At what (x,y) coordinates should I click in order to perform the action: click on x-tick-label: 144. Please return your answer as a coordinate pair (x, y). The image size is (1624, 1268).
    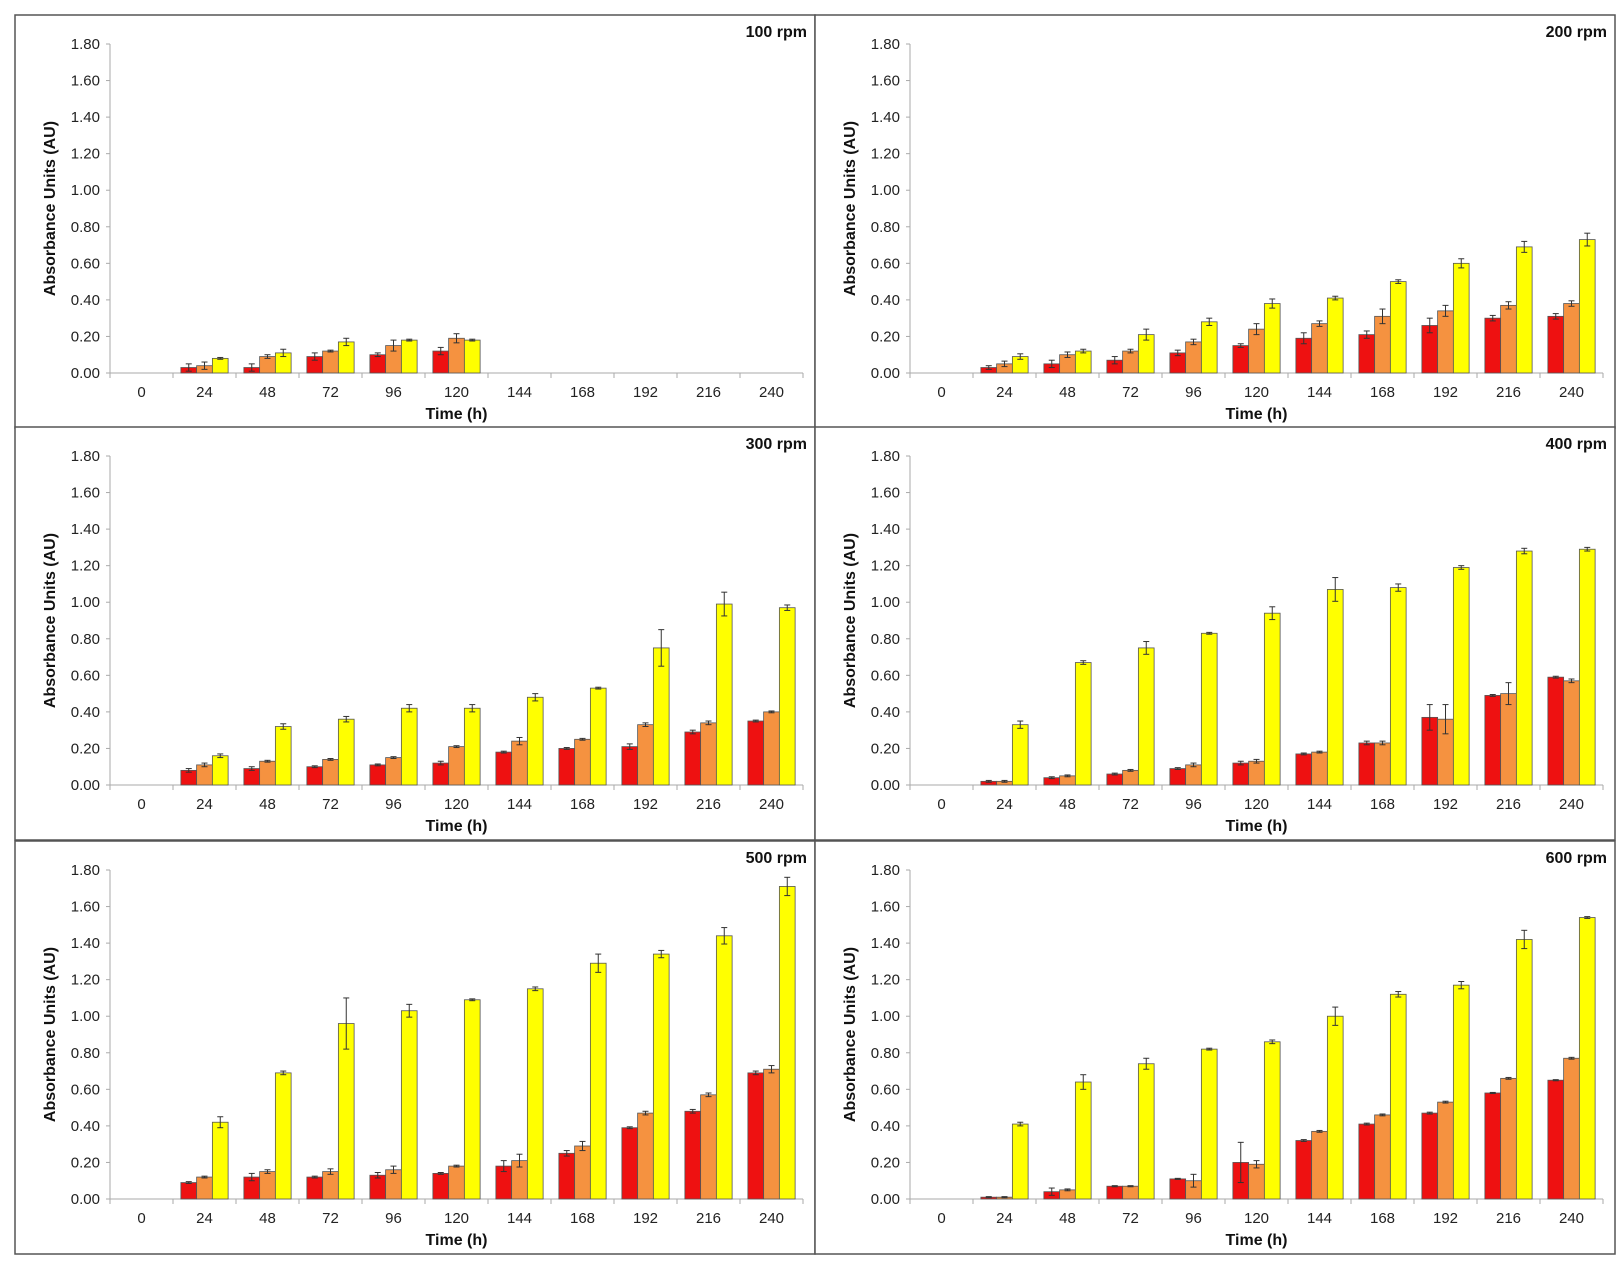
    Looking at the image, I should click on (1319, 804).